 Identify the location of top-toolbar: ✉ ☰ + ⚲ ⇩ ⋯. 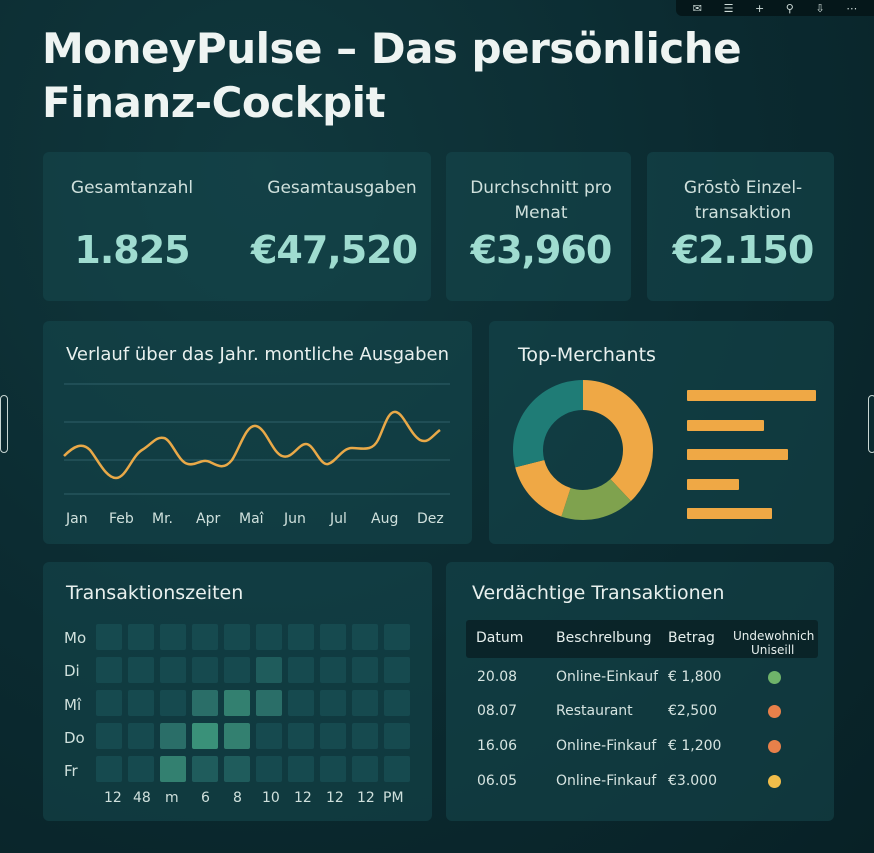
(775, 8).